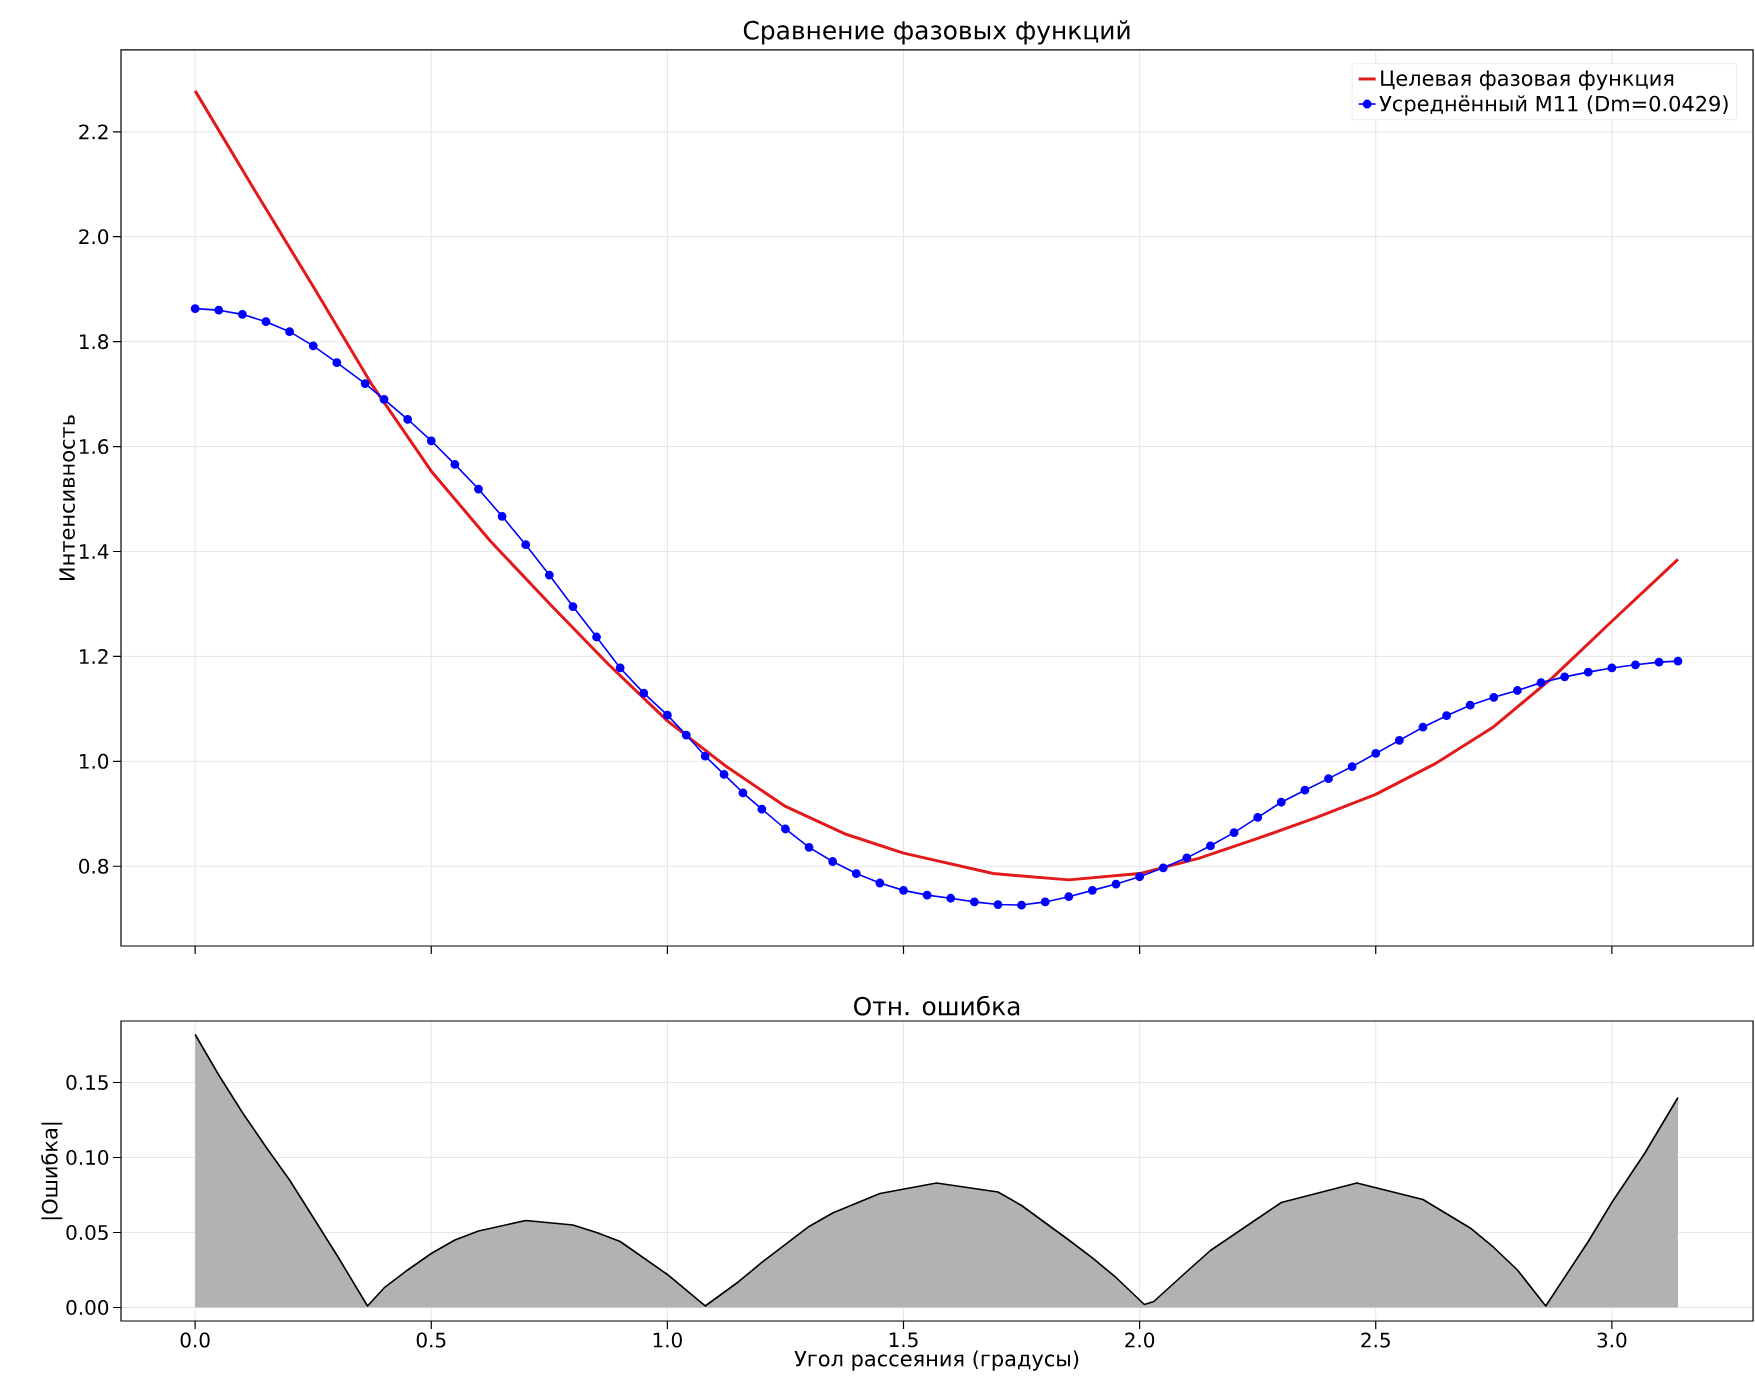  I want to click on y-tick-label: 0.05, so click(87, 1232).